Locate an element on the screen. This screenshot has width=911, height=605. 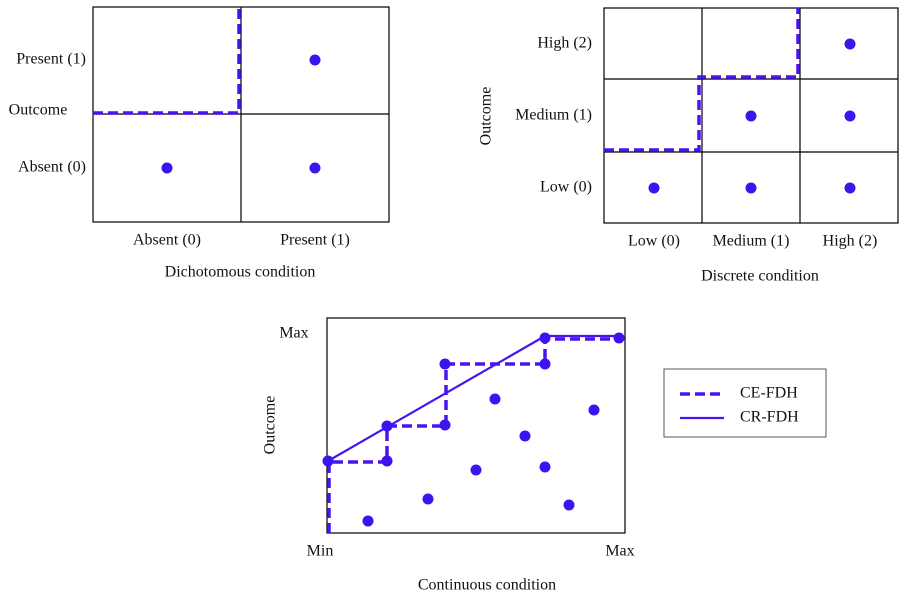
cr-fdh-line is located at coordinates (473, 398).